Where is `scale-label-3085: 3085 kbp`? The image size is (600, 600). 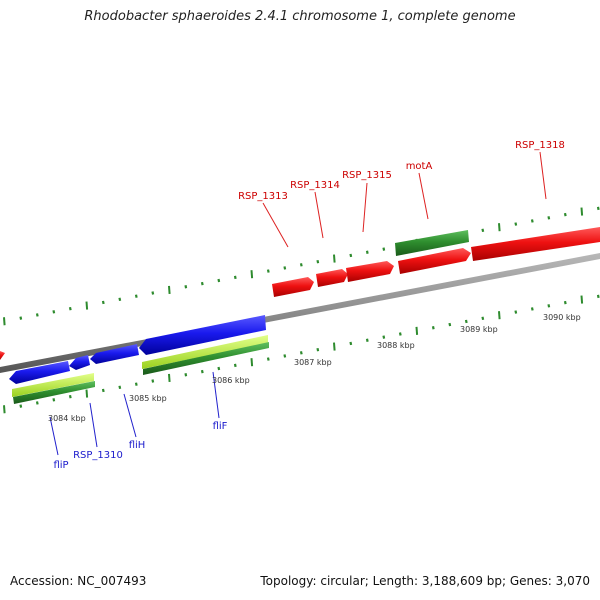 scale-label-3085: 3085 kbp is located at coordinates (148, 398).